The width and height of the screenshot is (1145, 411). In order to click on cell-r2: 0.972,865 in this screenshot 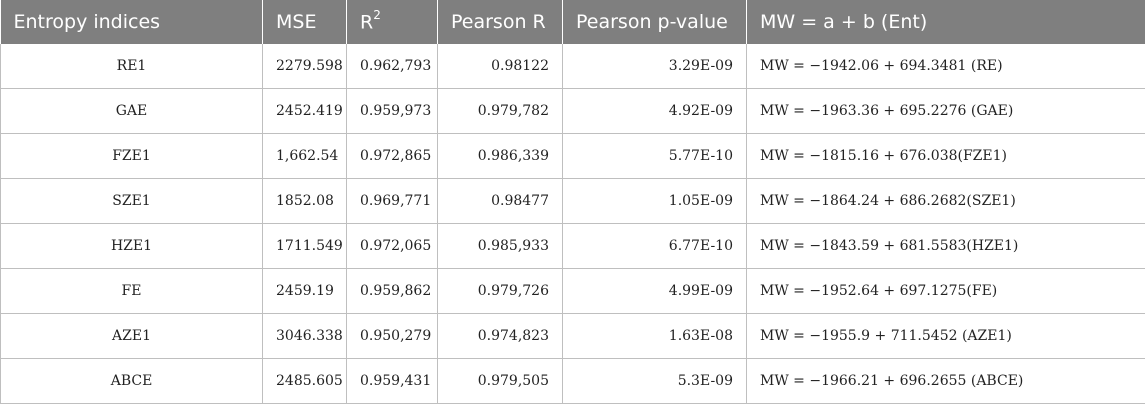, I will do `click(392, 156)`.